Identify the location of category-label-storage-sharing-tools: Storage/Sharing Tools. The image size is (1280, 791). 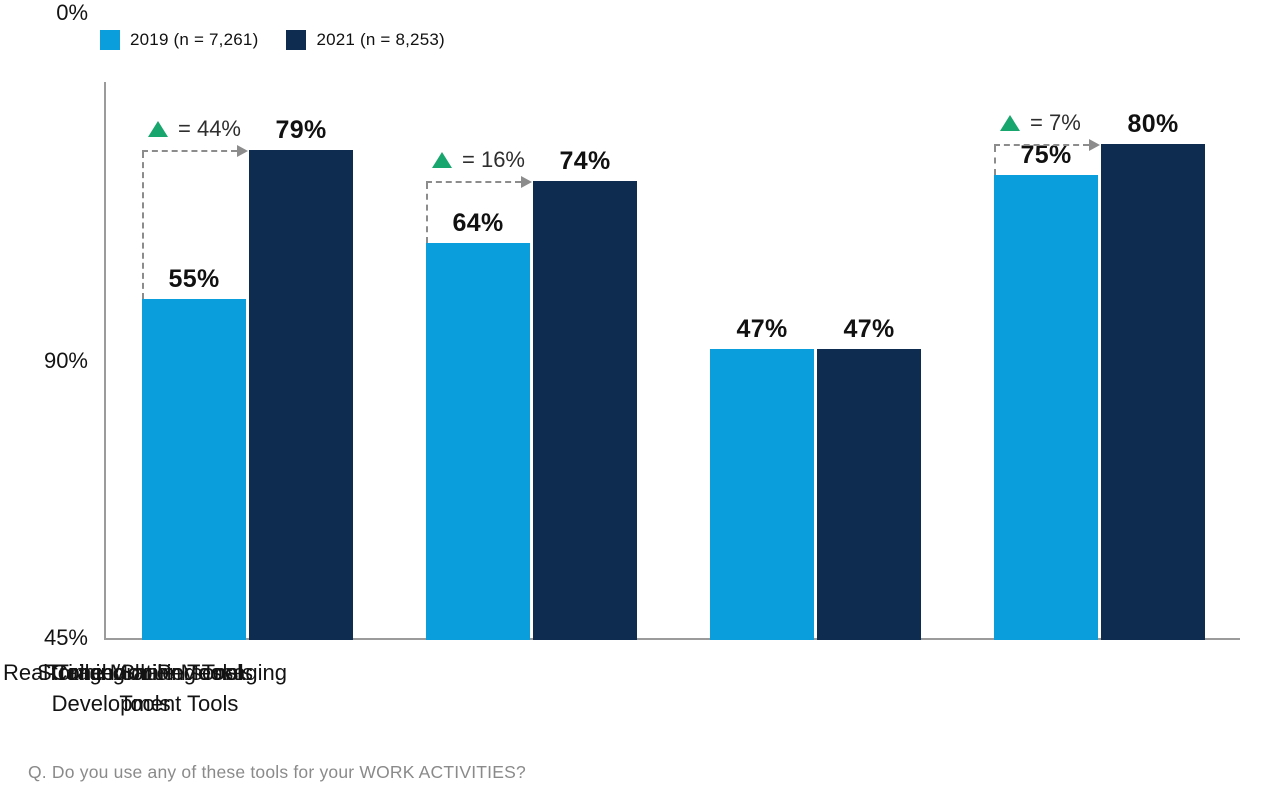
(145, 672).